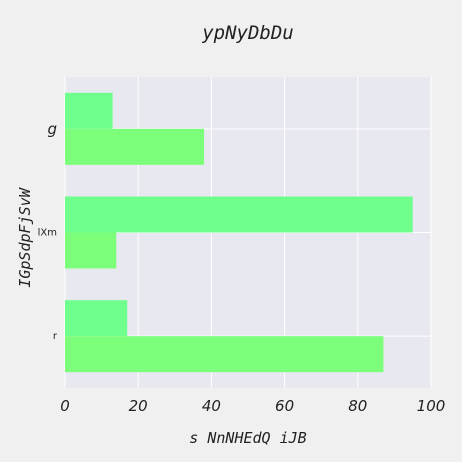 Image resolution: width=462 pixels, height=462 pixels. I want to click on y-tick-labels: g lXm r, so click(48, 231).